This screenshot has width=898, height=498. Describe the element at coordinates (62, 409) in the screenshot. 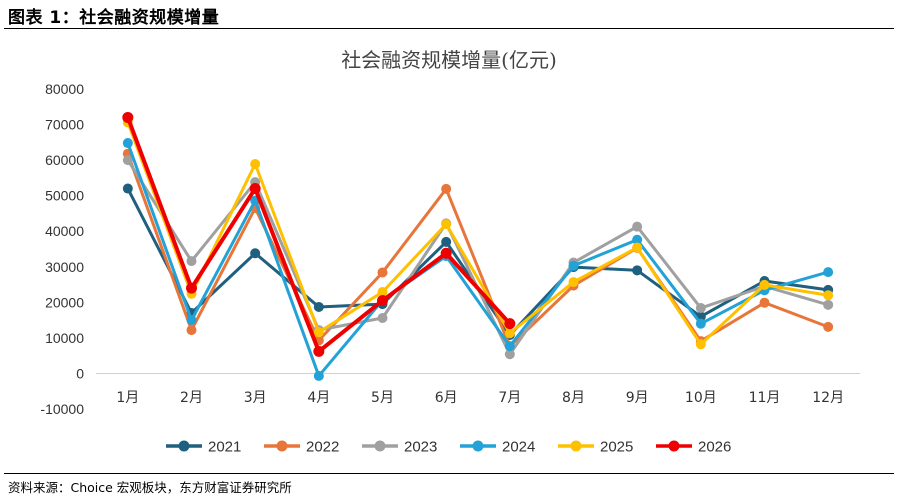

I see `y-tick-label: -10000` at that location.